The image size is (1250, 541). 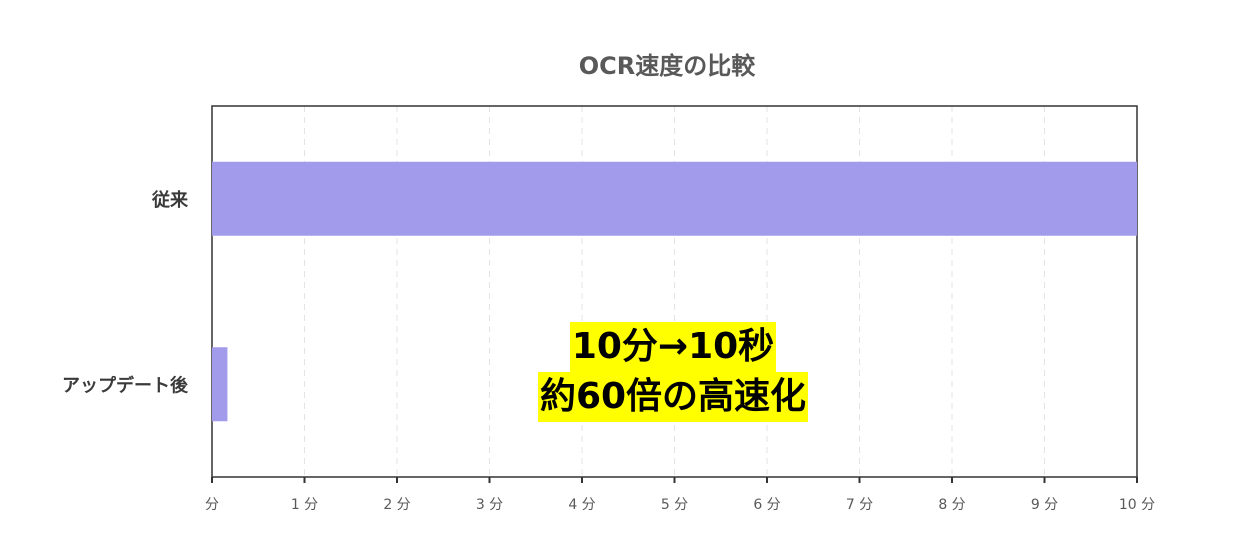 What do you see at coordinates (673, 397) in the screenshot?
I see `annotation-line-2: 約60倍の高速化` at bounding box center [673, 397].